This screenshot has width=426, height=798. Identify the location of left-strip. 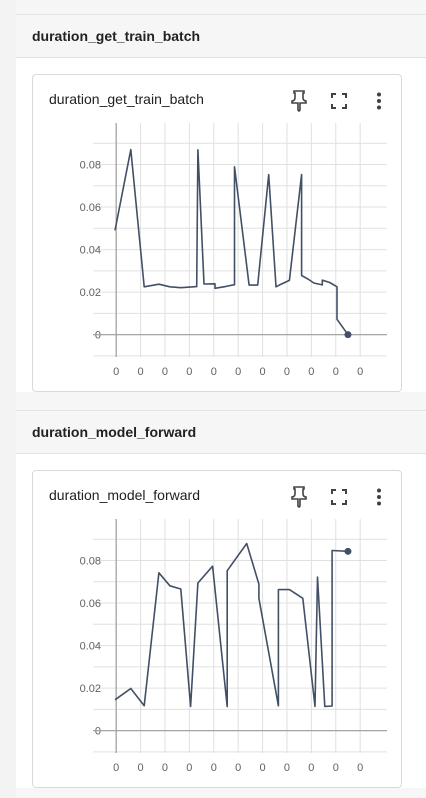
(8, 399).